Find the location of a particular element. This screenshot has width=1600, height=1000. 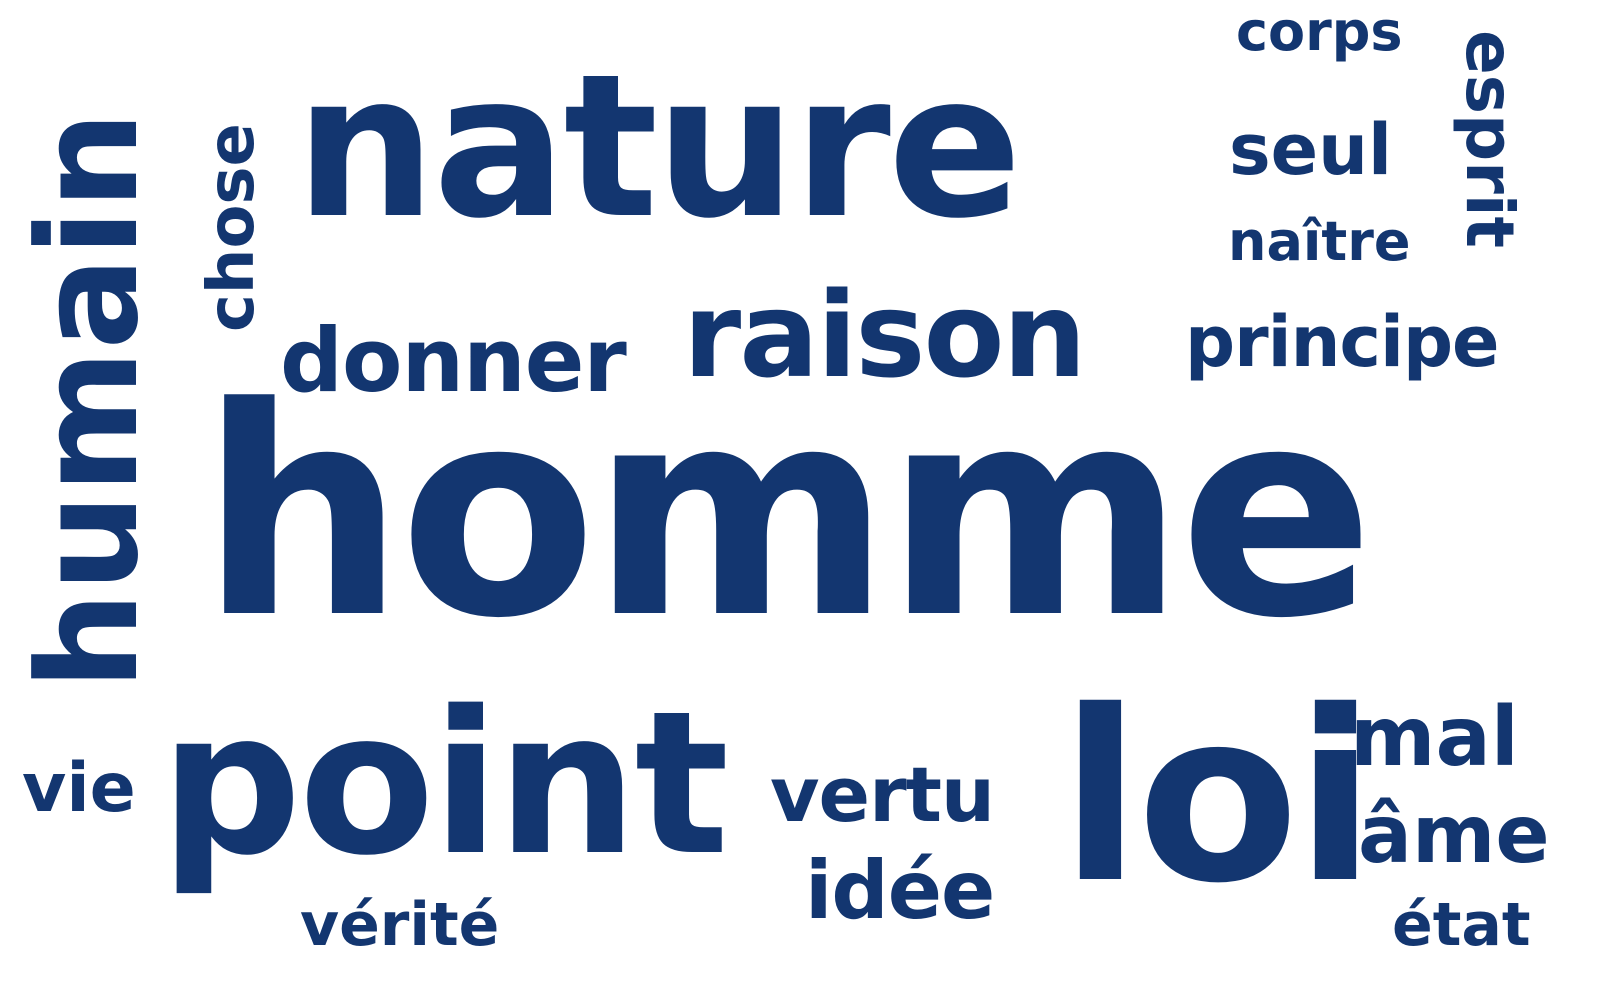

word-idee: idée is located at coordinates (900, 890).